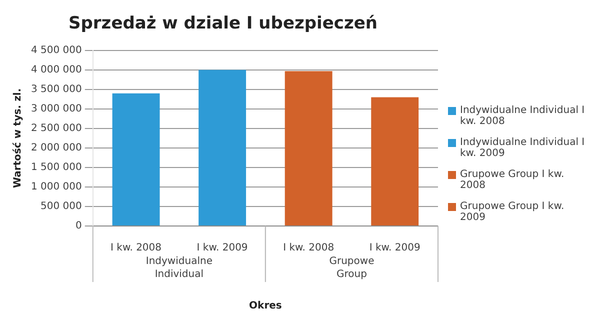  What do you see at coordinates (513, 212) in the screenshot?
I see `legend-label: Grupowe Group I kw. 2009` at bounding box center [513, 212].